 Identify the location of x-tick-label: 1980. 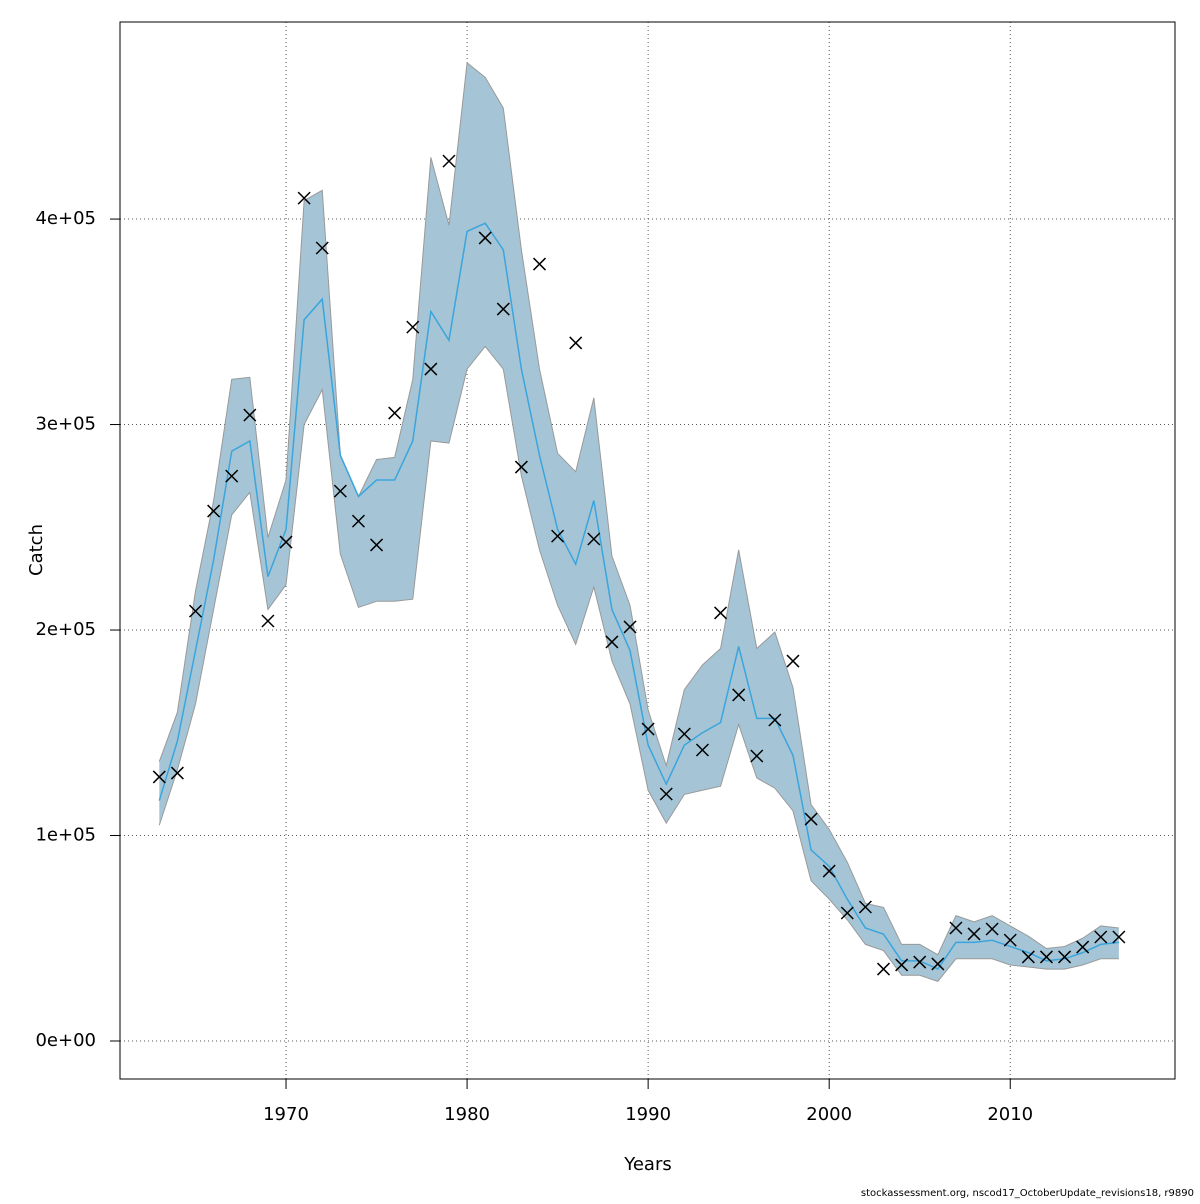
(467, 1114).